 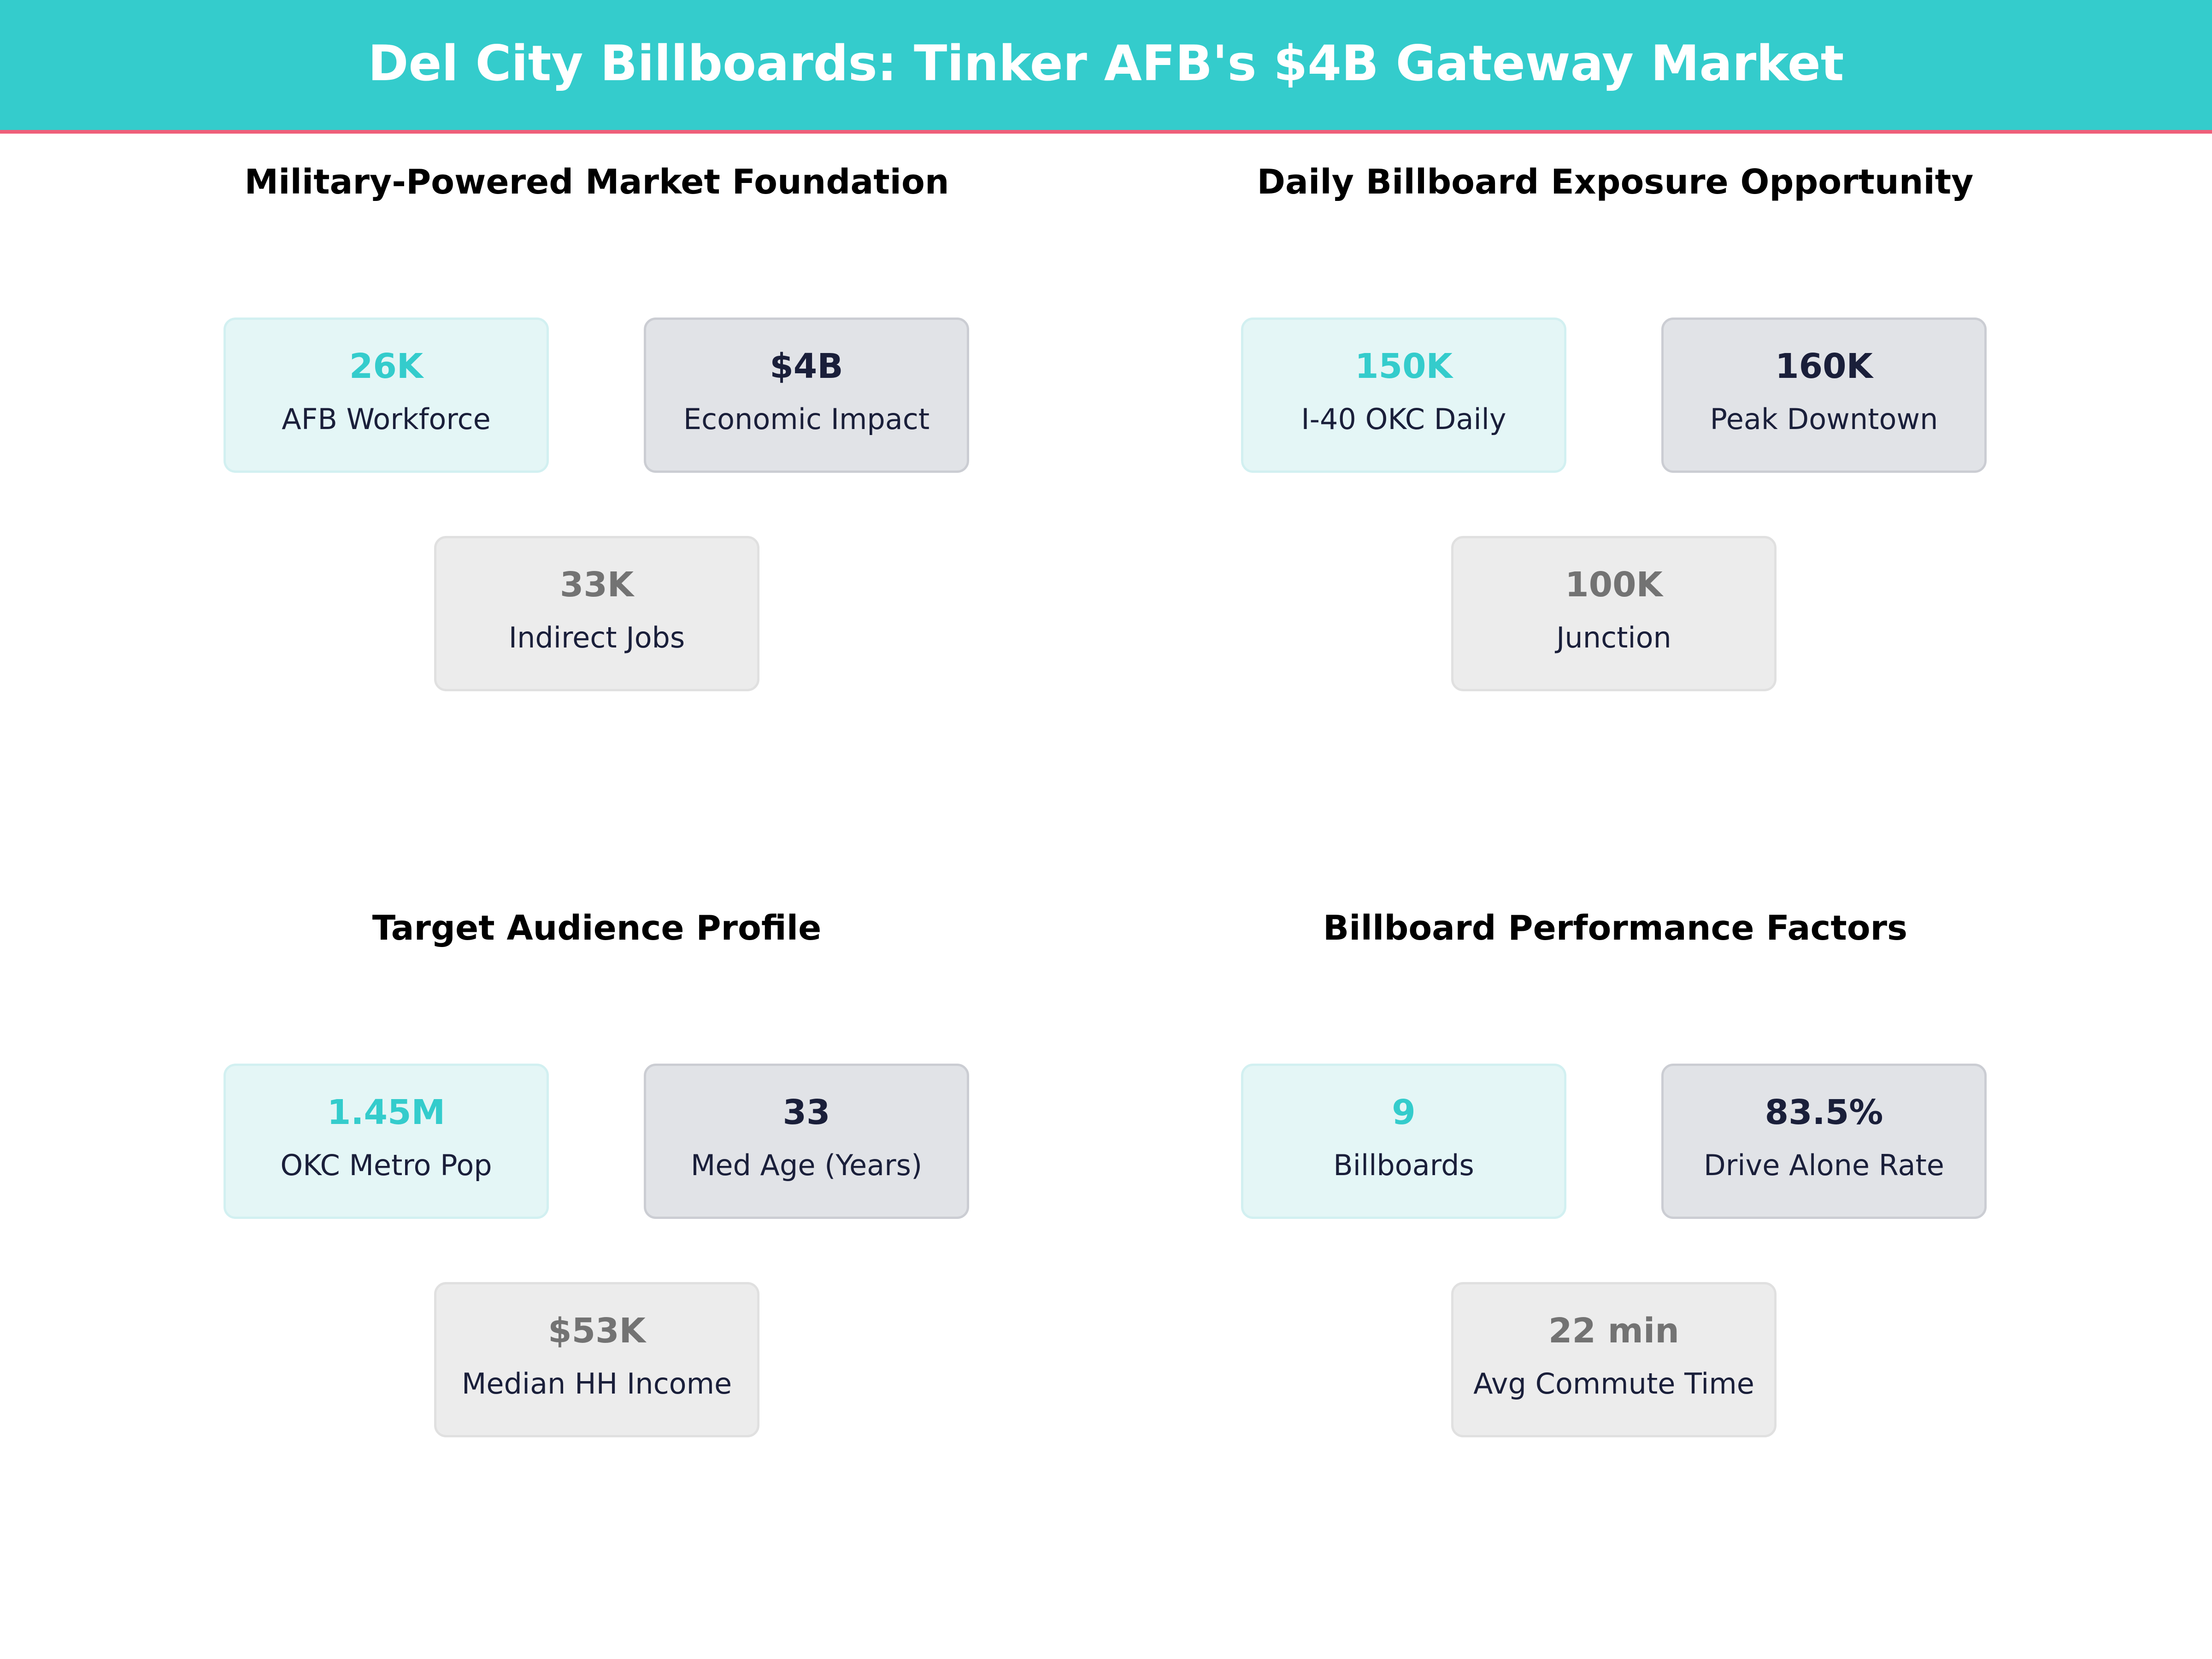 What do you see at coordinates (1615, 182) in the screenshot?
I see `panel-title-exposure-opportunity: Daily Billboard Exposure Opportunity` at bounding box center [1615, 182].